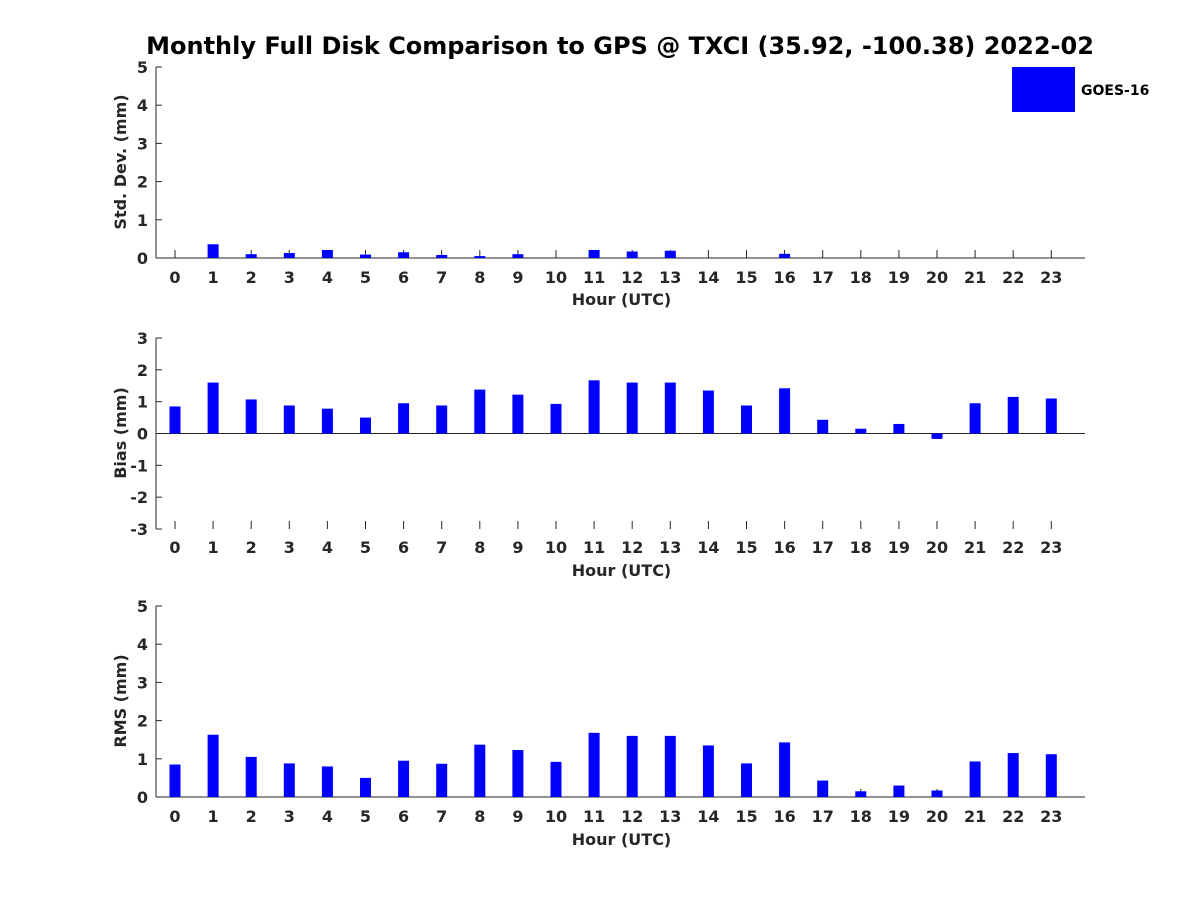  Describe the element at coordinates (174, 816) in the screenshot. I see `x-tick-label: 0` at that location.